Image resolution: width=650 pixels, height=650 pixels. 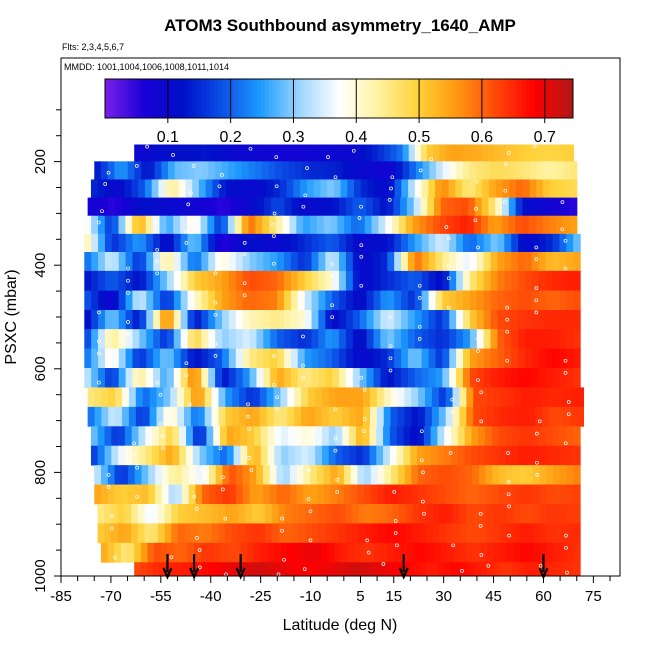 I want to click on colorbar-tick-label: 0.6, so click(x=482, y=137).